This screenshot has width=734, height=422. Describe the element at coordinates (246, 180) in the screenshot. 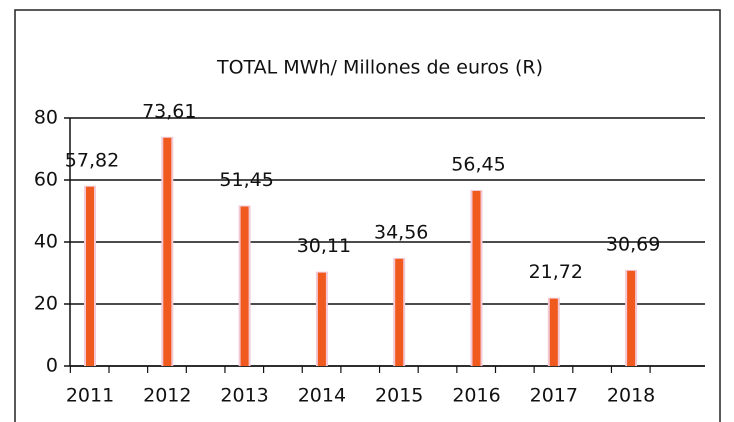

I see `value-label: 51,45` at that location.